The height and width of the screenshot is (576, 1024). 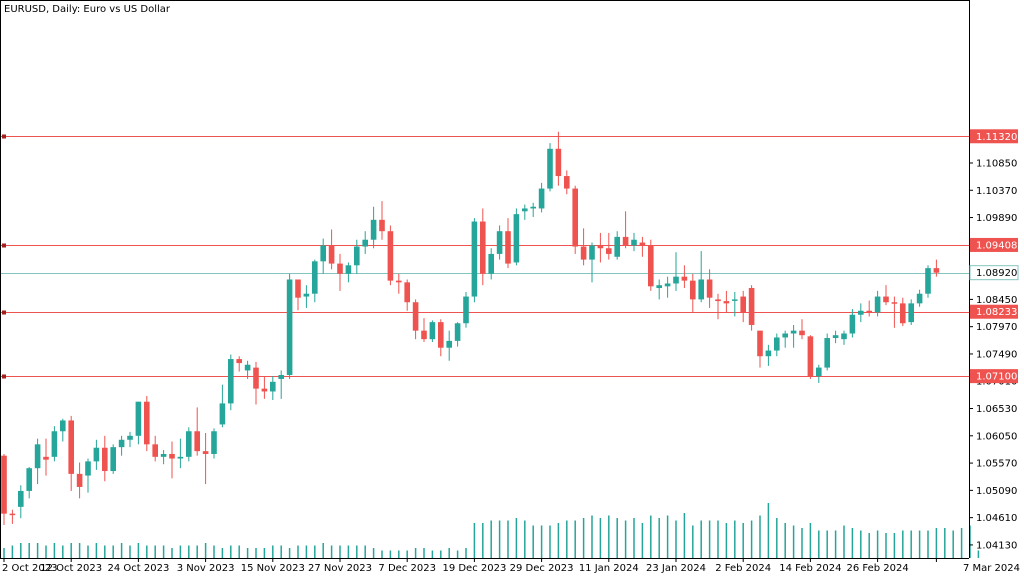 What do you see at coordinates (407, 568) in the screenshot?
I see `x-tick-label: 7 Dec 2023` at bounding box center [407, 568].